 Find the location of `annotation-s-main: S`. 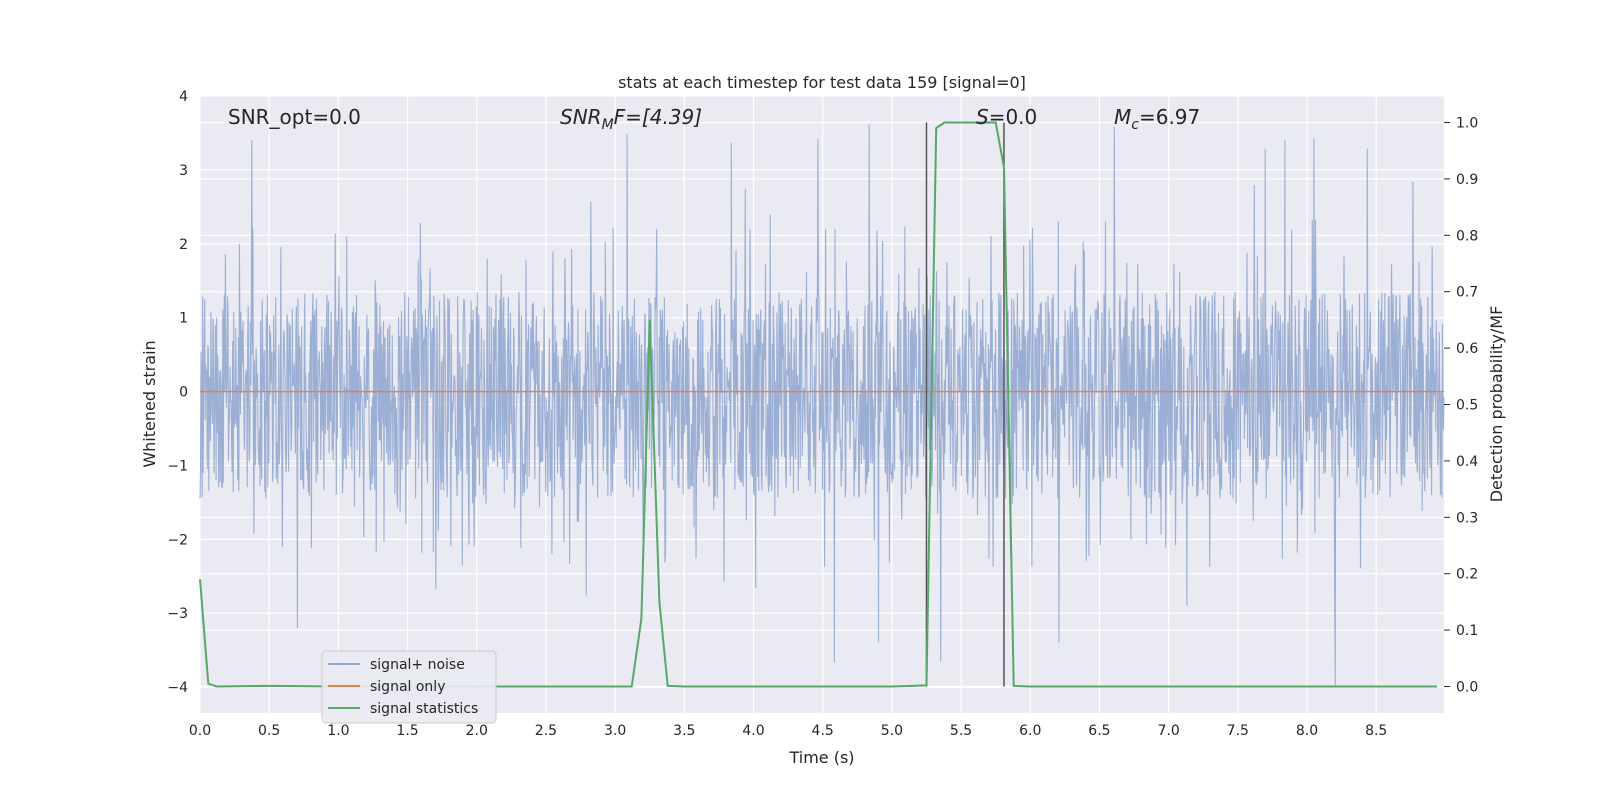

annotation-s-main: S is located at coordinates (982, 117).